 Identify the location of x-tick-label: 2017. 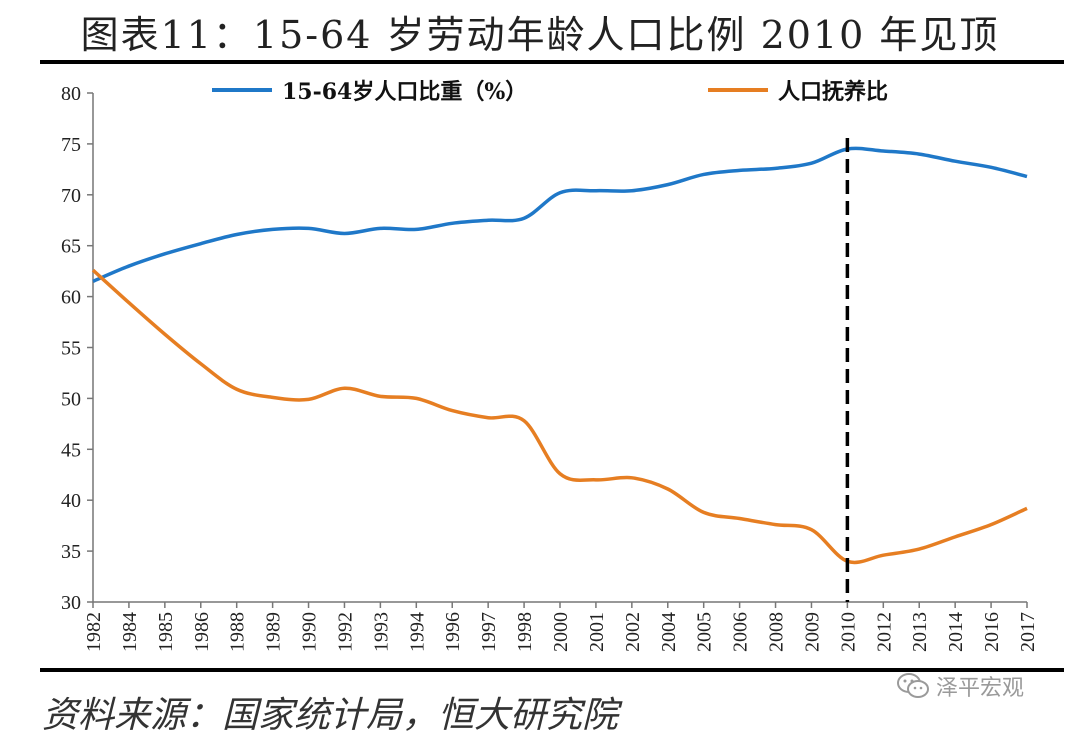
(1028, 632).